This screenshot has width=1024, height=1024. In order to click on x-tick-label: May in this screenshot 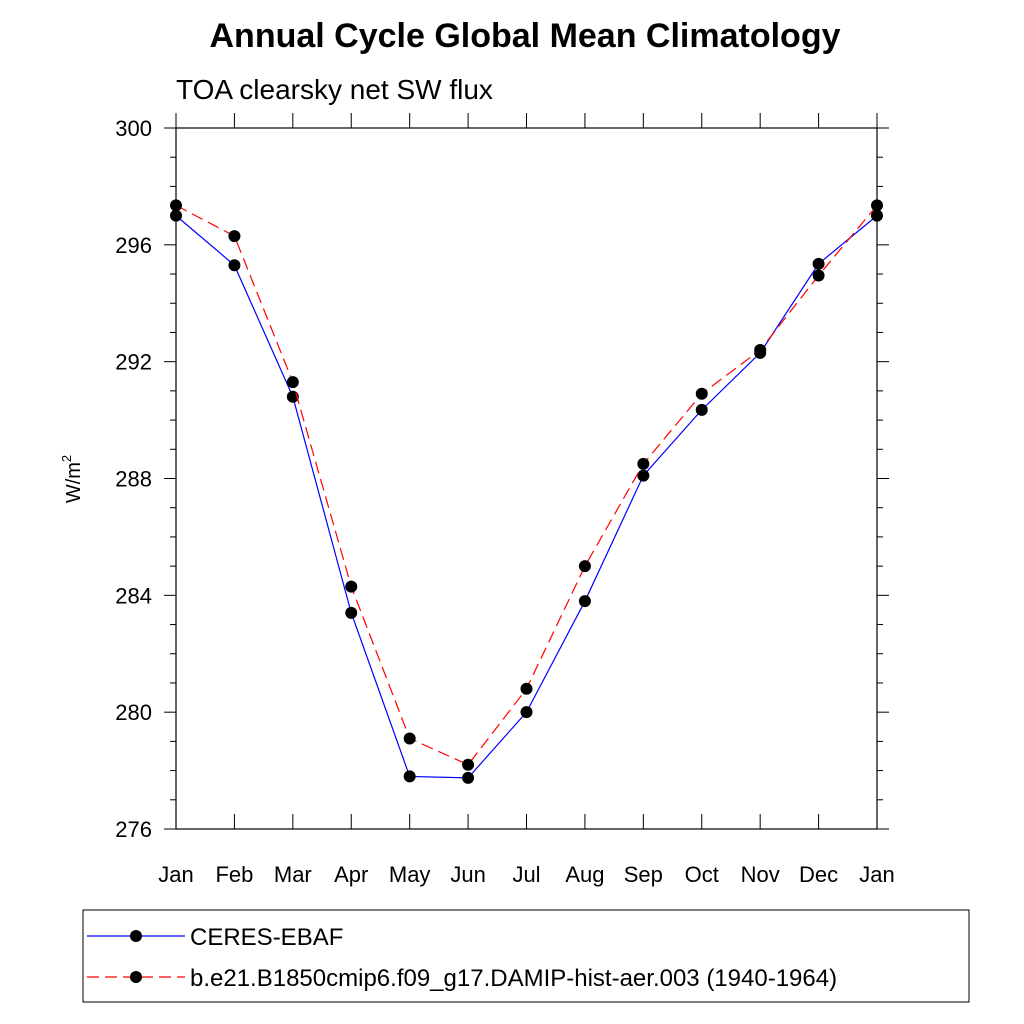, I will do `click(410, 874)`.